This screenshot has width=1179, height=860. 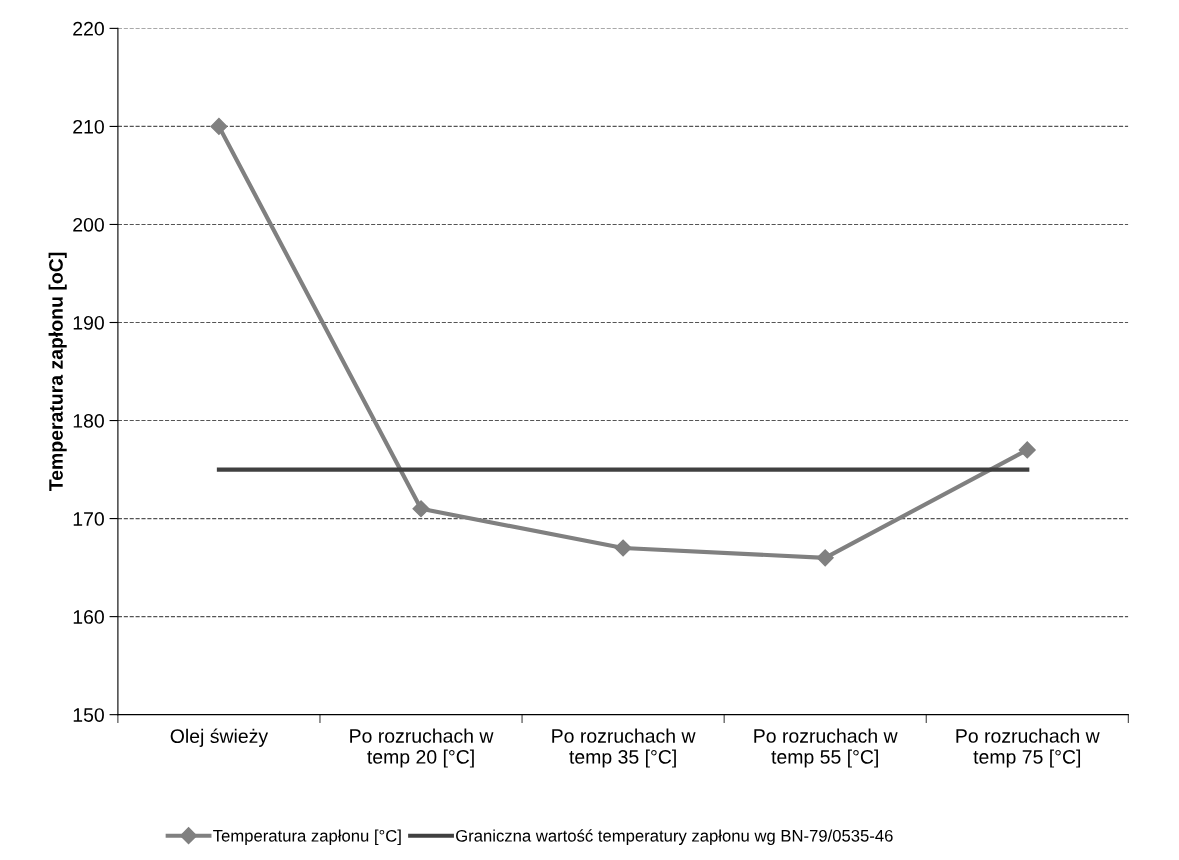 I want to click on y-tick-label: 200, so click(x=88, y=224).